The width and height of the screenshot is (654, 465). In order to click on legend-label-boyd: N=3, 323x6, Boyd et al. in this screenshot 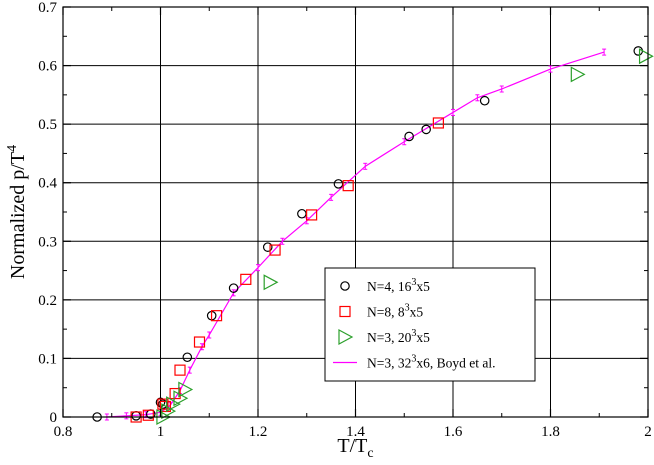, I will do `click(431, 362)`.